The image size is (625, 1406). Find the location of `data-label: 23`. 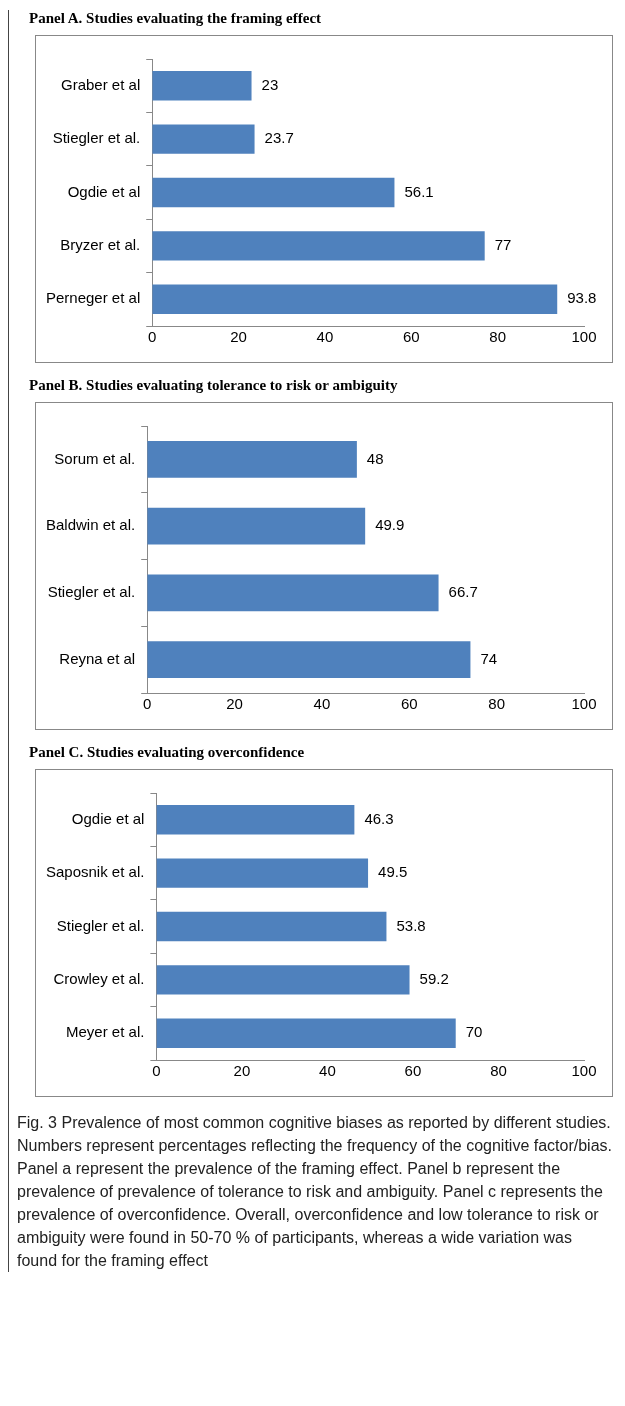

data-label: 23 is located at coordinates (270, 84).